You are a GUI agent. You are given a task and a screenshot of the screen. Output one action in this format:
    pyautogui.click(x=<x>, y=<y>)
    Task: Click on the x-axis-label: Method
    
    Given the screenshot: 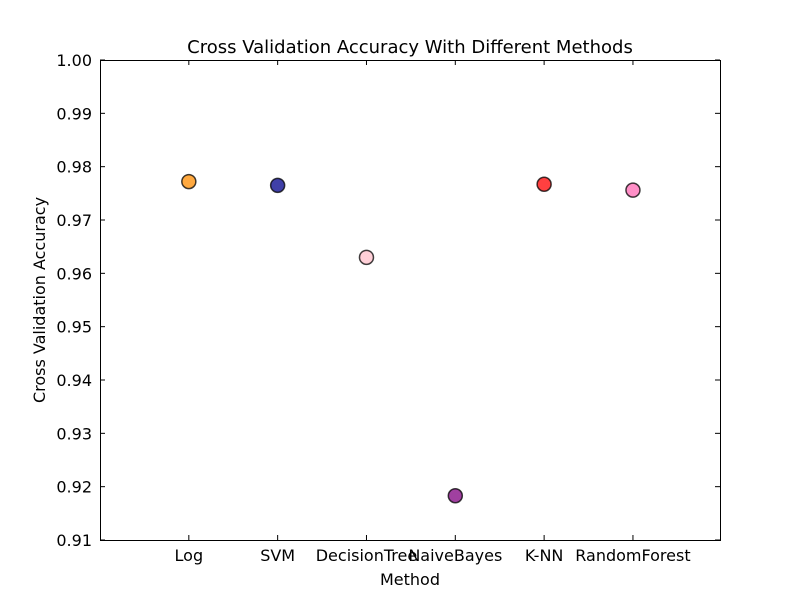 What is the action you would take?
    pyautogui.click(x=410, y=579)
    